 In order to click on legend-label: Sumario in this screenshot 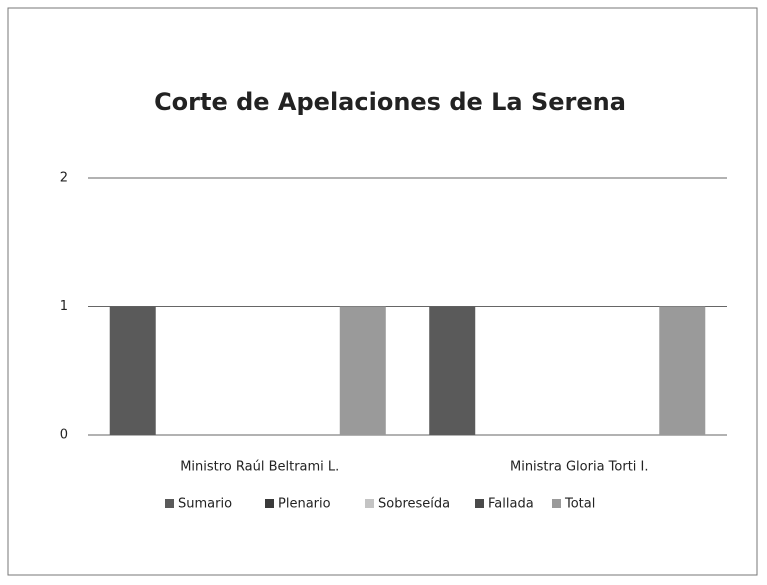, I will do `click(205, 504)`.